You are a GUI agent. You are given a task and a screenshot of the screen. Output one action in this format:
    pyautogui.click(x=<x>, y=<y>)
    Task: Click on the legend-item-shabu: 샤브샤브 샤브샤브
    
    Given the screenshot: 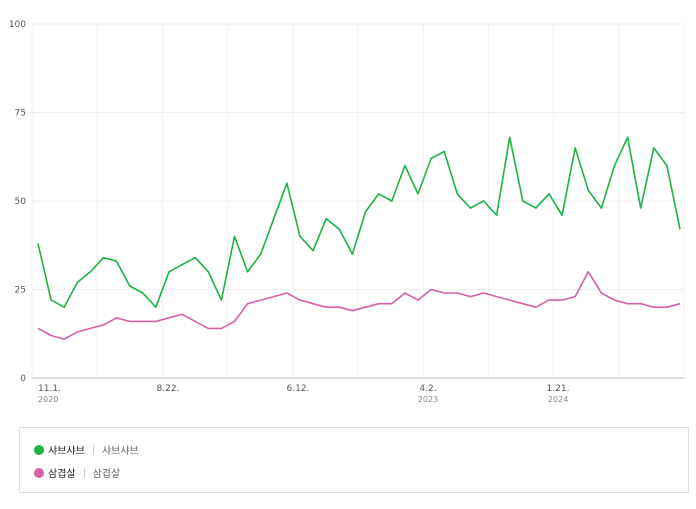 What is the action you would take?
    pyautogui.click(x=86, y=449)
    